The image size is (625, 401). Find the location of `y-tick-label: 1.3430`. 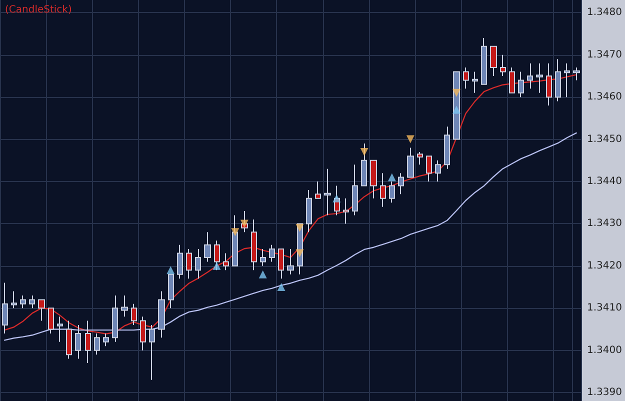

y-tick-label: 1.3430 is located at coordinates (604, 224).